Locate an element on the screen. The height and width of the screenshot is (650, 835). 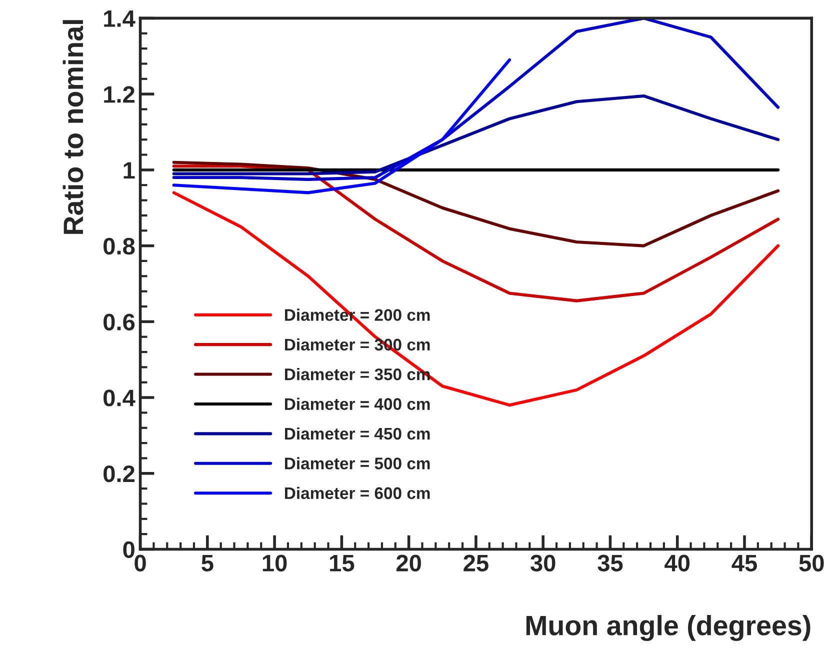
y-axis-title: Ratio to nominal is located at coordinates (73, 127).